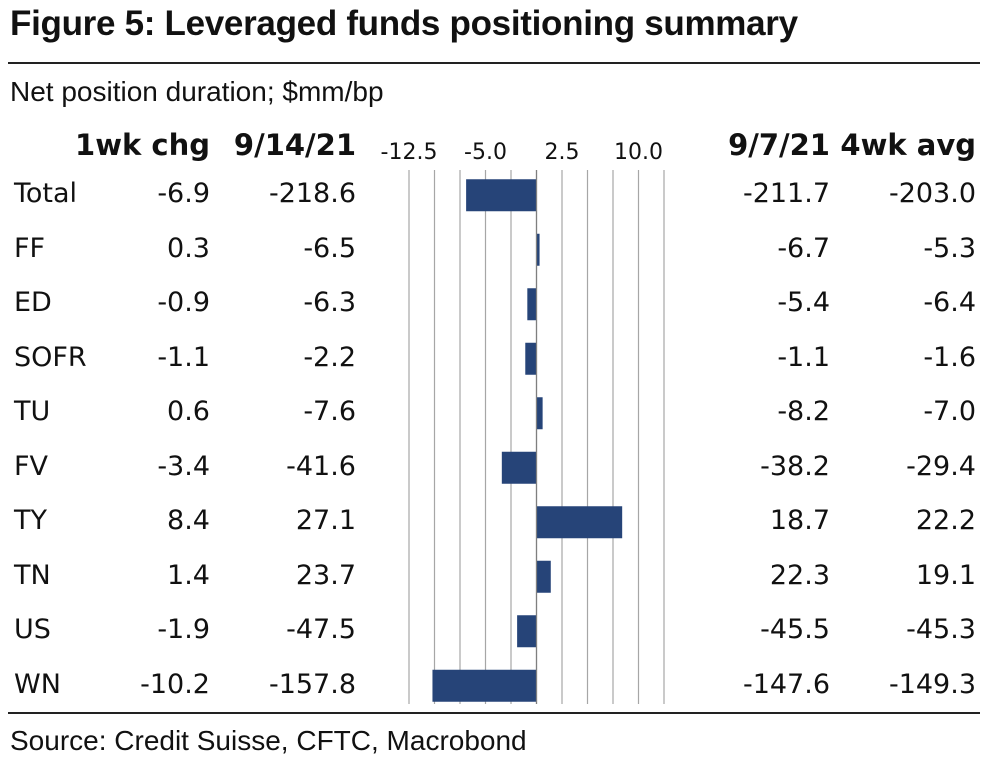  Describe the element at coordinates (183, 466) in the screenshot. I see `cell-chg: -3.4` at that location.